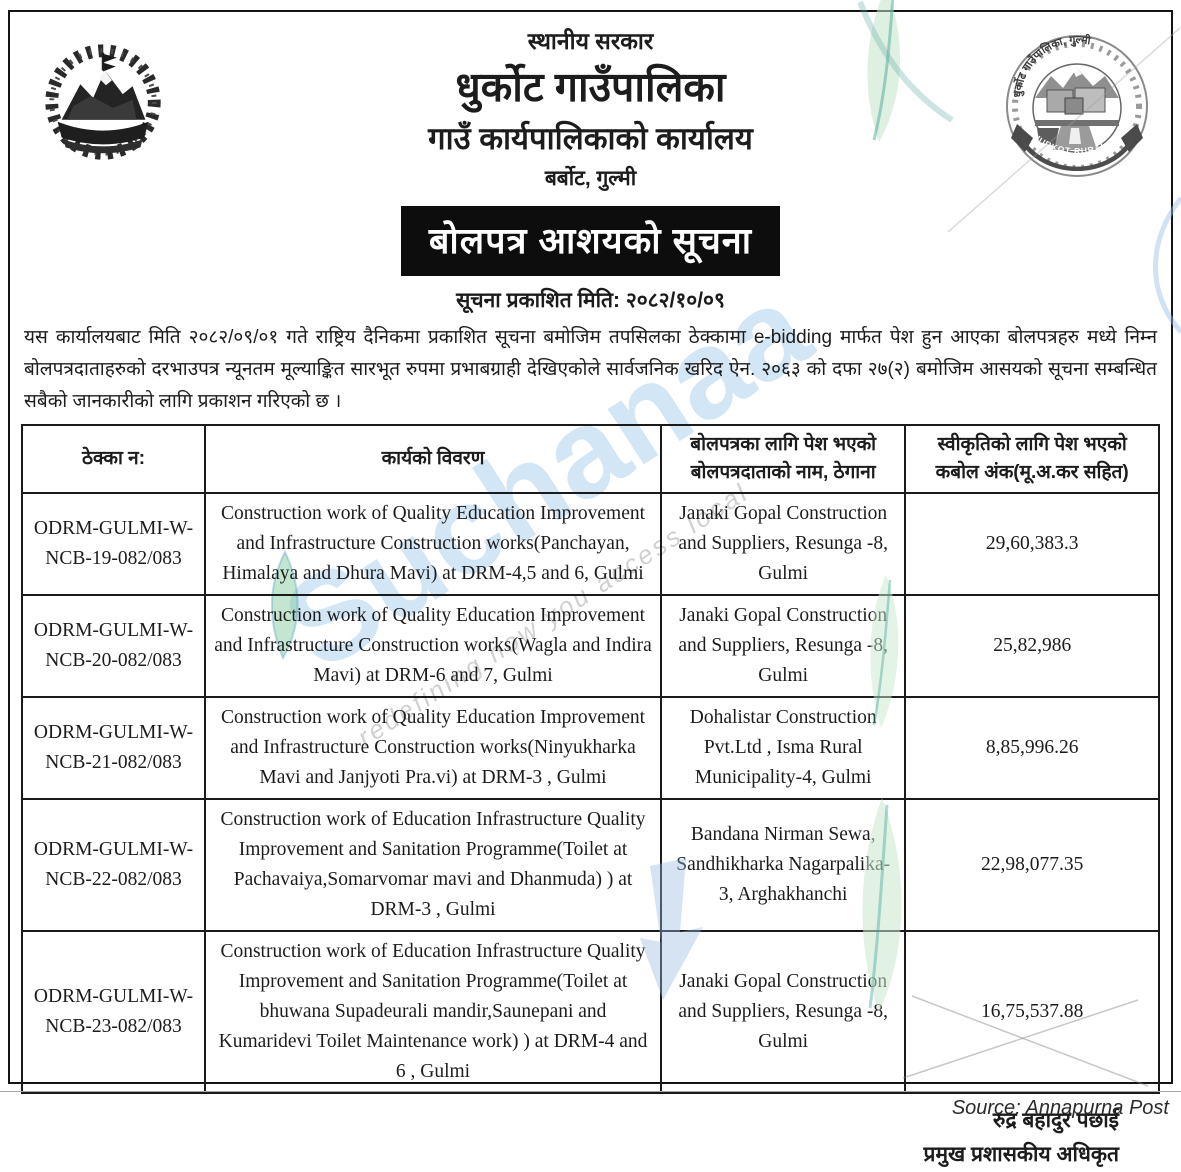  I want to click on footer-divider, so click(590, 1091).